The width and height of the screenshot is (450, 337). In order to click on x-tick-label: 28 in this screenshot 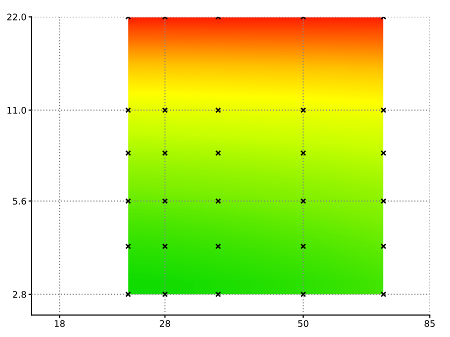, I will do `click(165, 323)`.